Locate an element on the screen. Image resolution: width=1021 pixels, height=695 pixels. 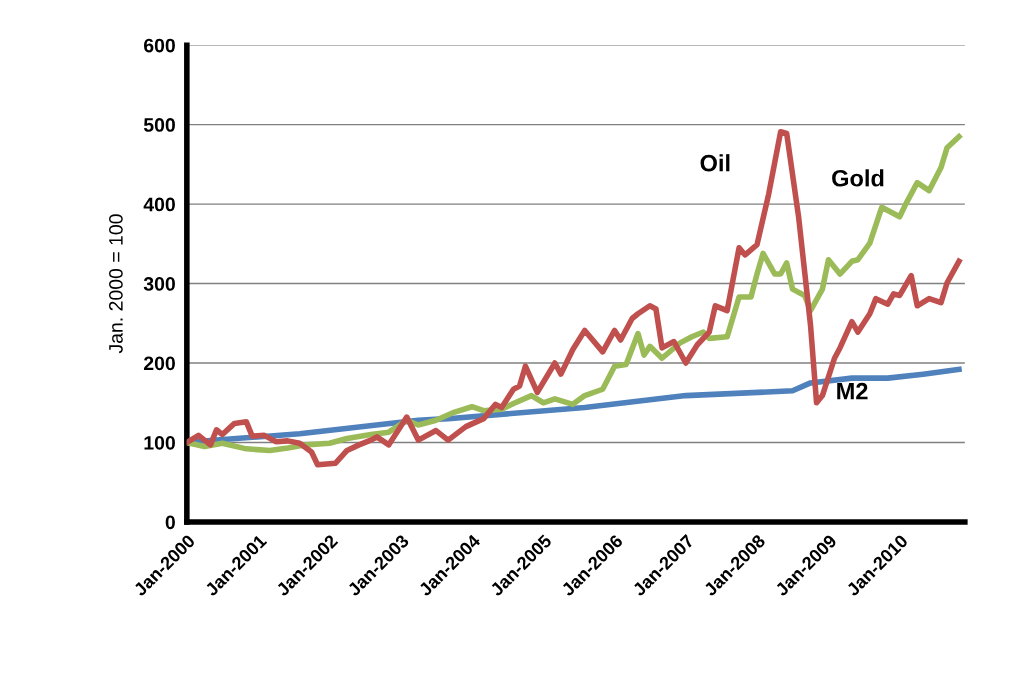
y-tick-label: 200 is located at coordinates (159, 363).